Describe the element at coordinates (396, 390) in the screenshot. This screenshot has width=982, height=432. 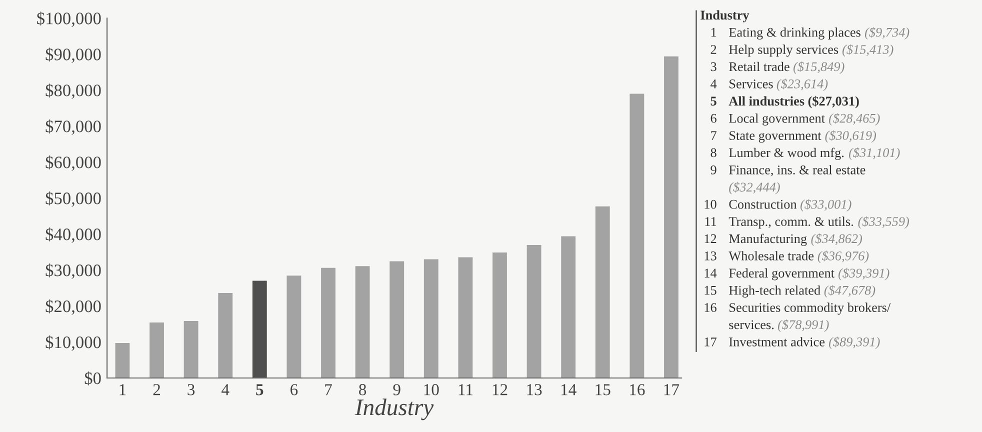
I see `x-tick-label: 9` at that location.